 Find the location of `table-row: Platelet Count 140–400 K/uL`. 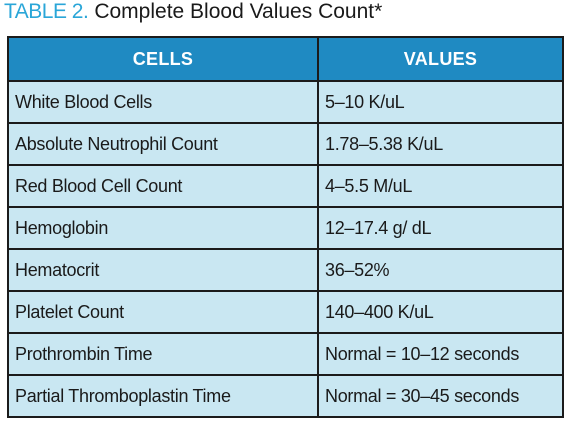

table-row: Platelet Count 140–400 K/uL is located at coordinates (285, 312).